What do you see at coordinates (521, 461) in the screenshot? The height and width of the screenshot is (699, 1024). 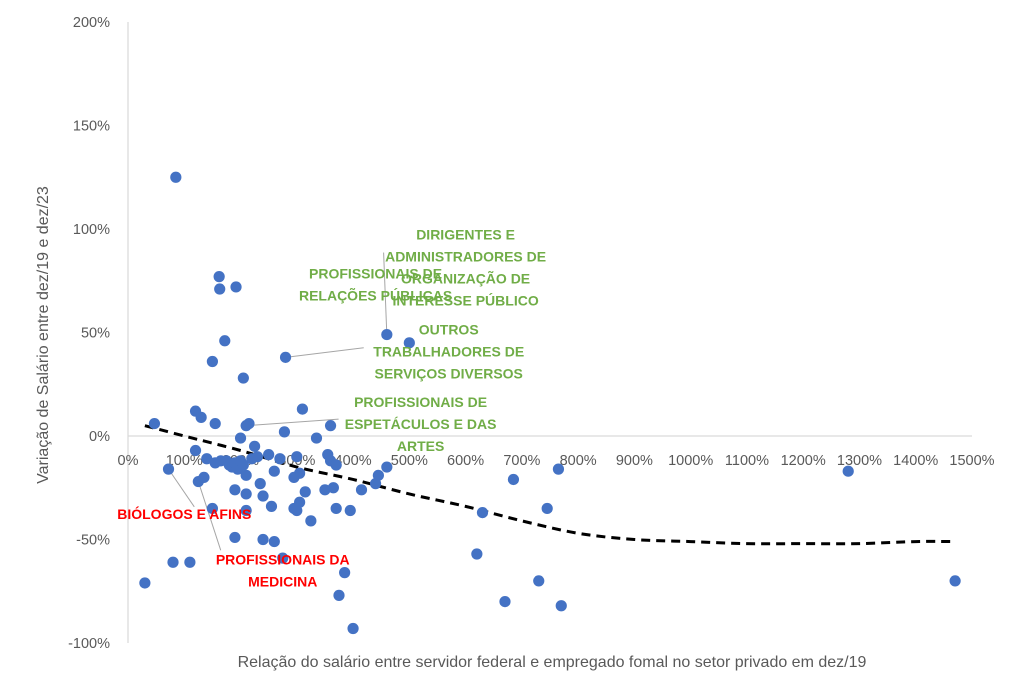 I see `x-tick-label: 700%` at bounding box center [521, 461].